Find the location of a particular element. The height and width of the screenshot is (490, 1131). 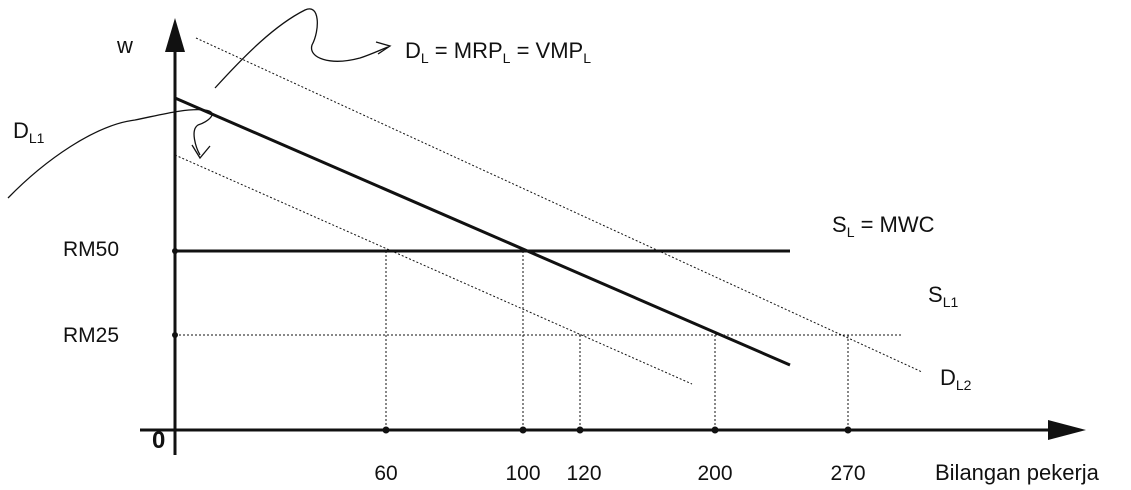

handwritten-arrows is located at coordinates (199, 103).